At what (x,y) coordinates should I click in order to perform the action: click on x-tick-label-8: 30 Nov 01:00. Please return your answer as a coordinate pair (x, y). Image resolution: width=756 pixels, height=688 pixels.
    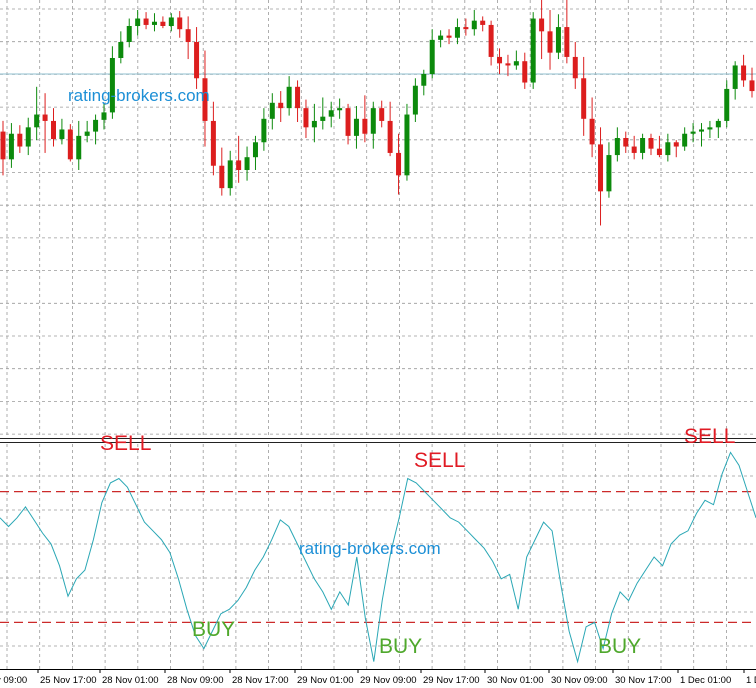
    Looking at the image, I should click on (515, 680).